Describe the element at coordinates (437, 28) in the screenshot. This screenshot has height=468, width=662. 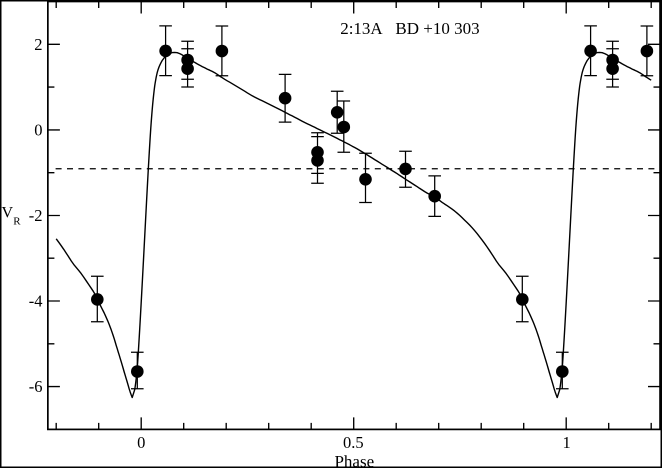
I see `svg-text: BD +10 303` at that location.